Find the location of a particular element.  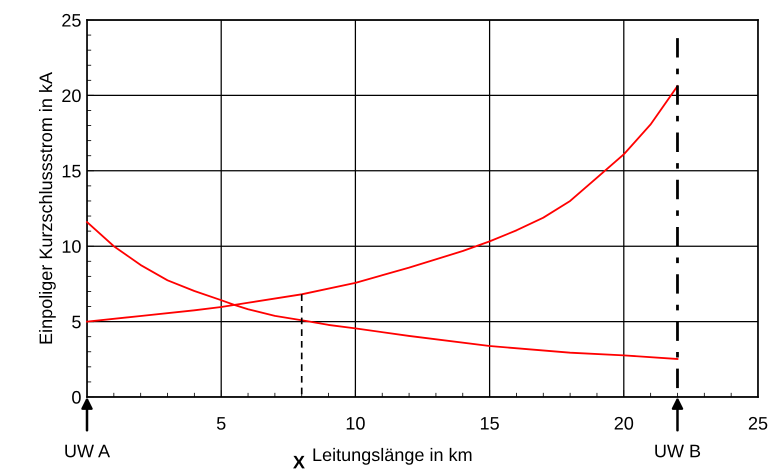

x-tick-label: 15 is located at coordinates (489, 423).